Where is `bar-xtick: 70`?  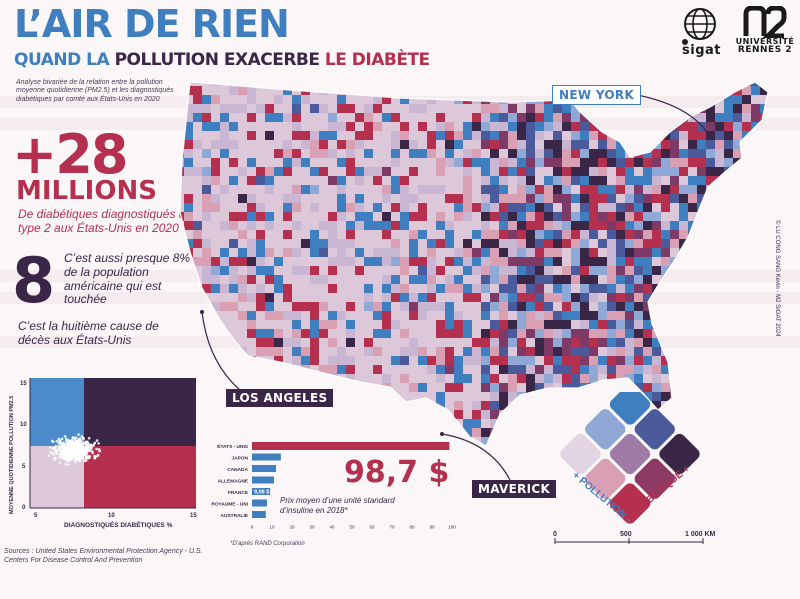
bar-xtick: 70 is located at coordinates (392, 527).